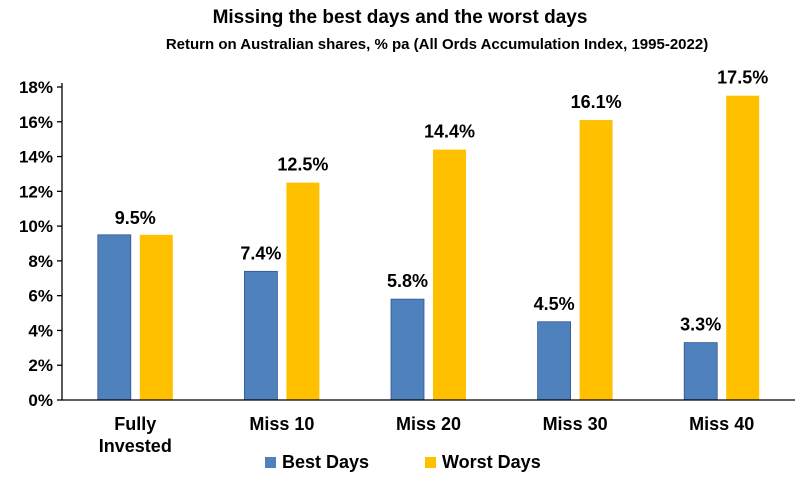  I want to click on x-tick-label: Miss 20, so click(428, 424).